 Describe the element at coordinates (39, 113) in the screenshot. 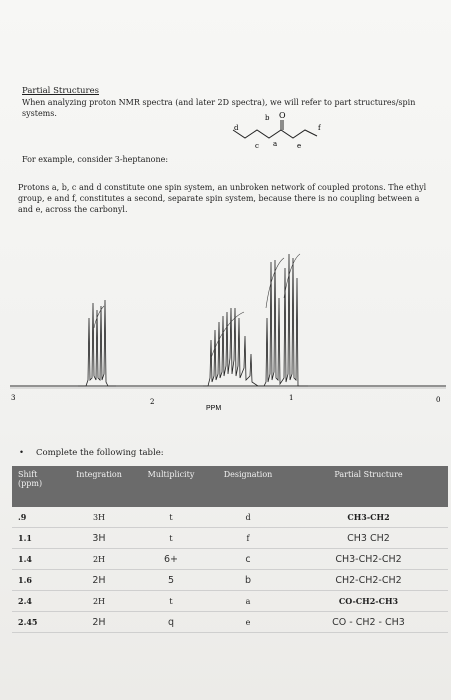

I see `intro-line-2: systems.` at that location.